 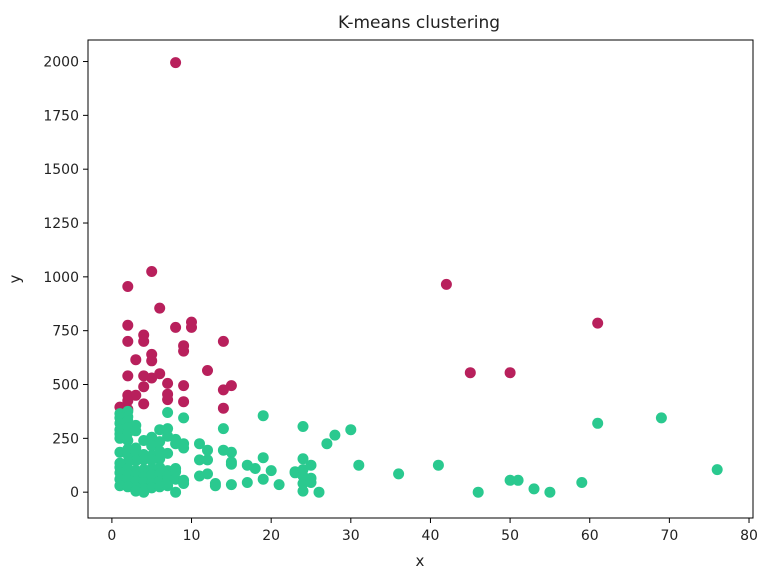 I want to click on y-tick-label: 500, so click(x=65, y=386).